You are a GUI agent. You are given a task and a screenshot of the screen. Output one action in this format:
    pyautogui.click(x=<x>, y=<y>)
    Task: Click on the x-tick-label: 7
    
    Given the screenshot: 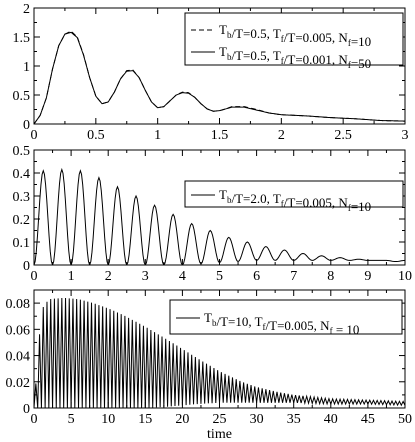 What is the action you would take?
    pyautogui.click(x=293, y=276)
    